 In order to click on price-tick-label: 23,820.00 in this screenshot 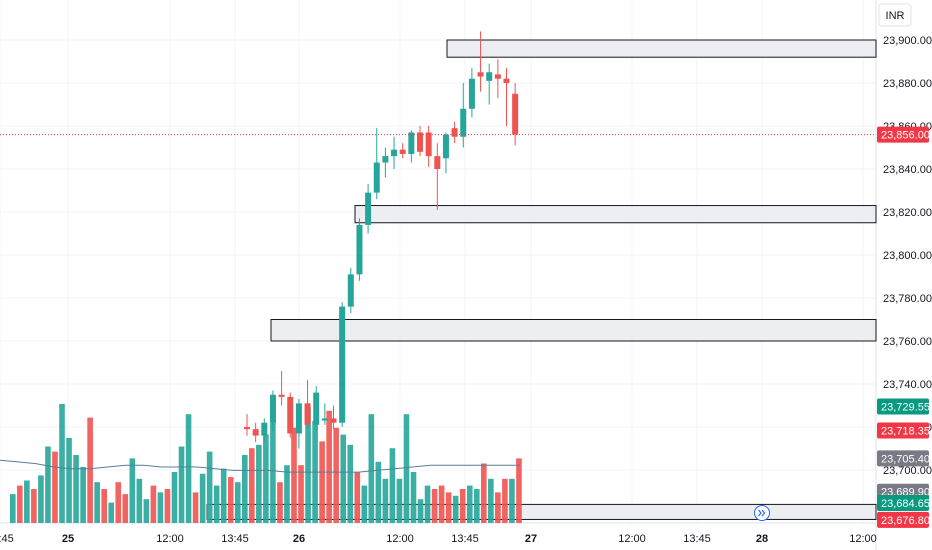, I will do `click(907, 213)`.